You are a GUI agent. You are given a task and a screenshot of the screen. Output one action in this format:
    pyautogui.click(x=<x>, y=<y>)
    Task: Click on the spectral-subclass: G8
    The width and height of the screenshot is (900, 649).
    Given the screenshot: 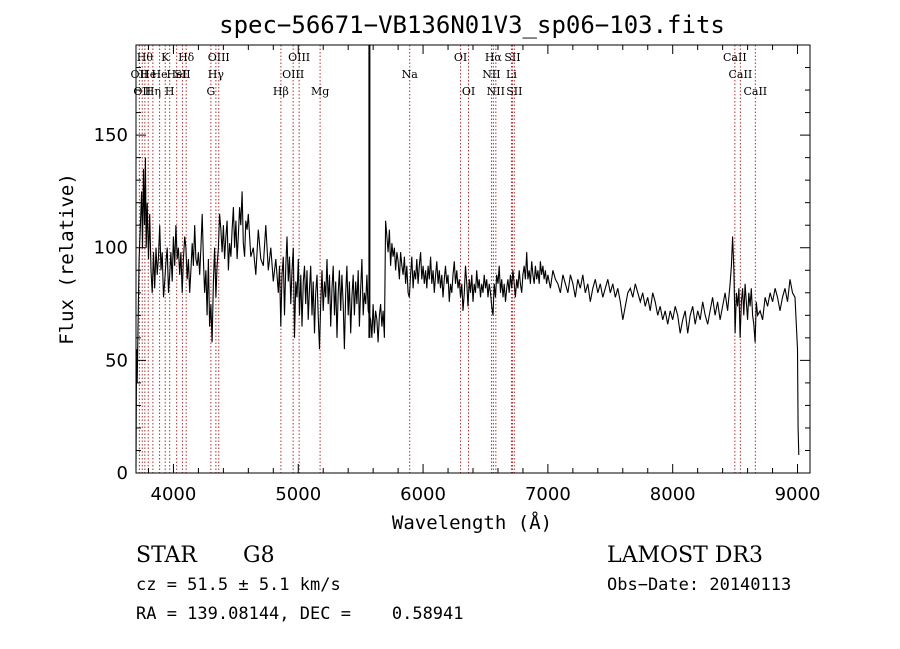 What is the action you would take?
    pyautogui.click(x=259, y=555)
    